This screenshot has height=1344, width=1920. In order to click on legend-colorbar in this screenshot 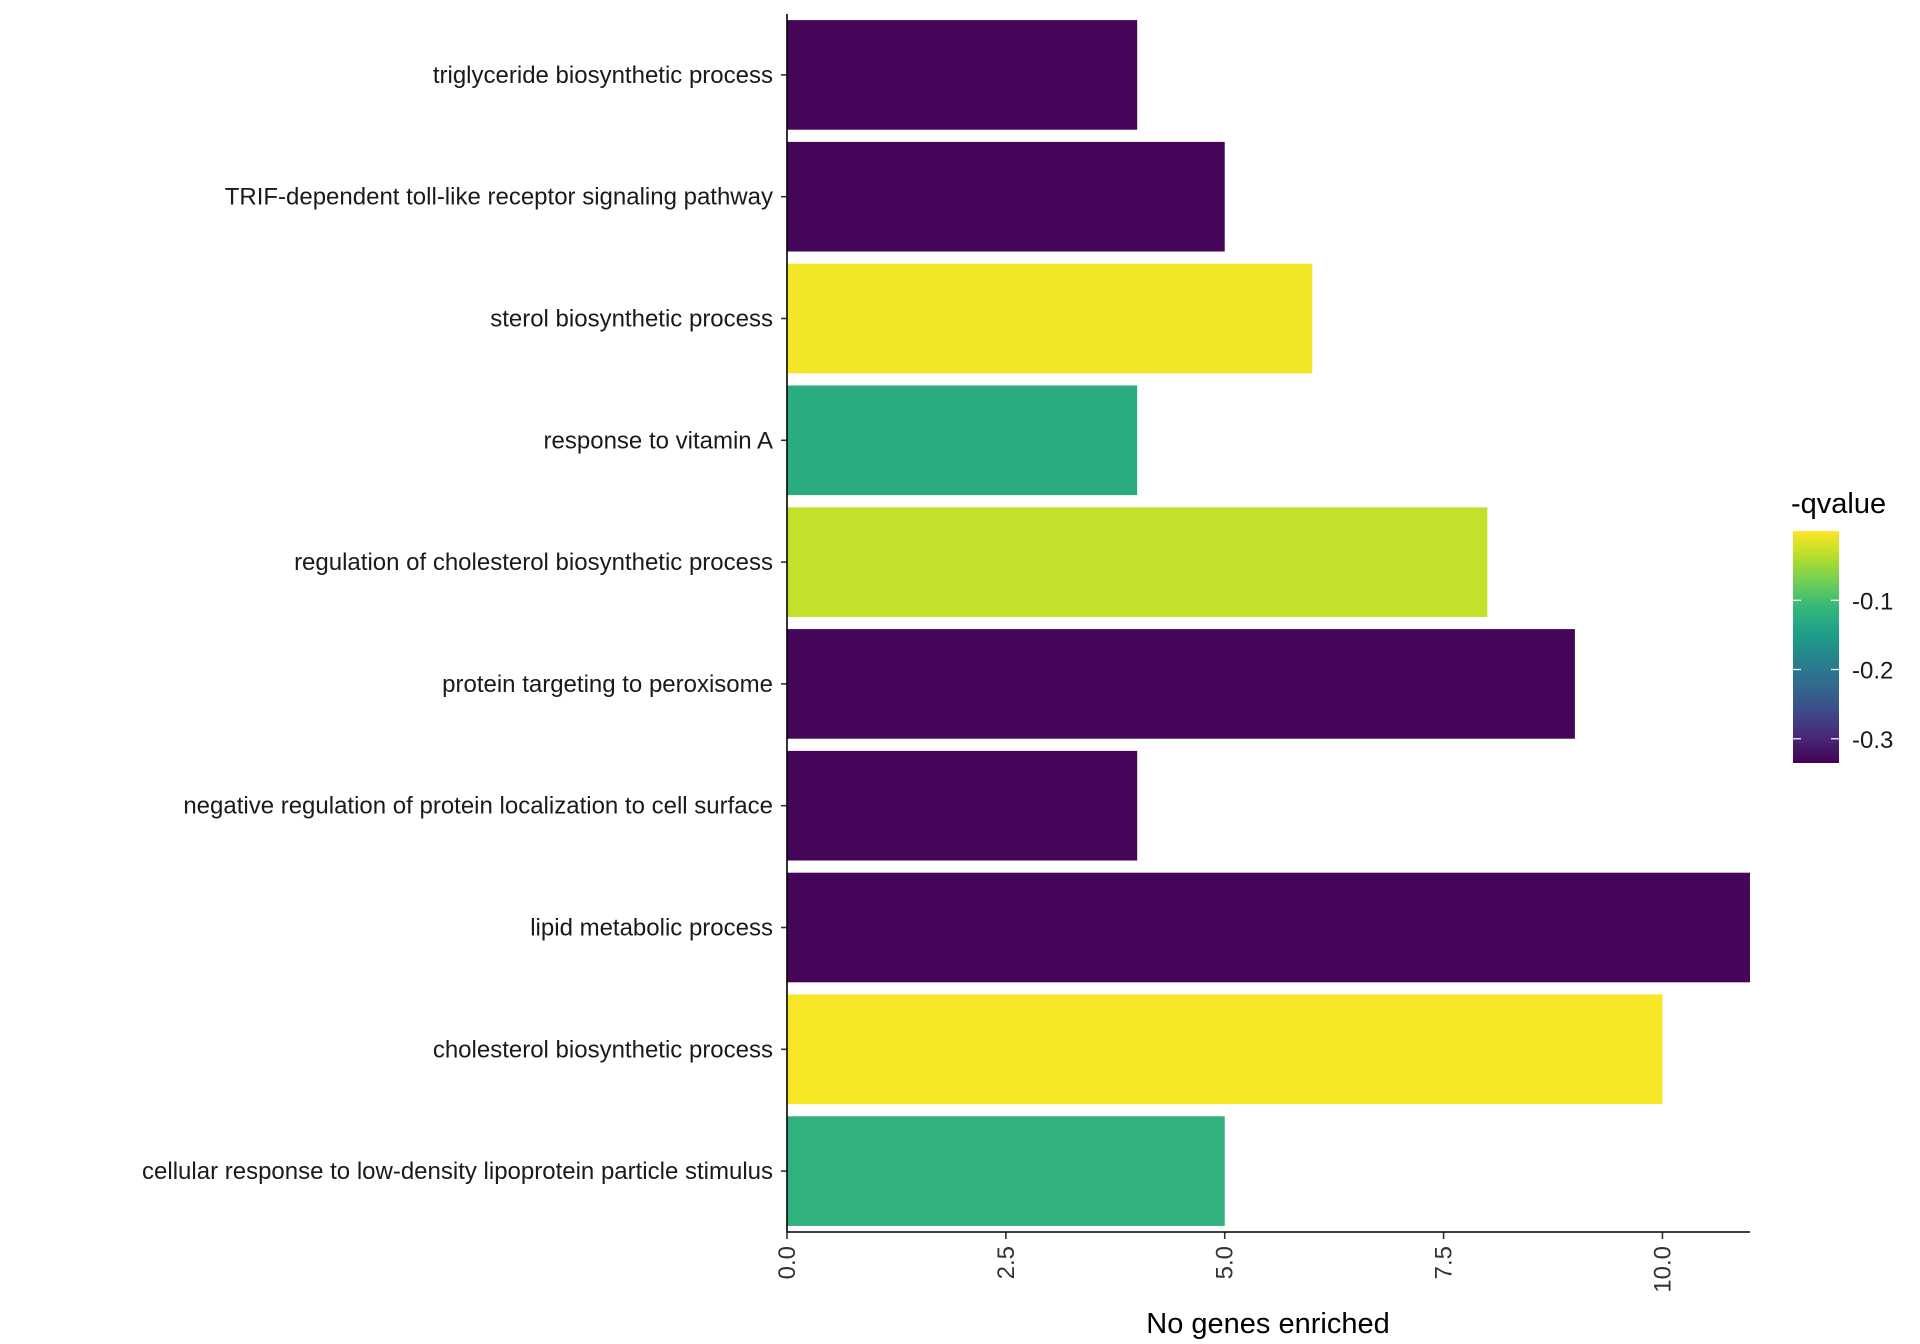, I will do `click(1816, 647)`.